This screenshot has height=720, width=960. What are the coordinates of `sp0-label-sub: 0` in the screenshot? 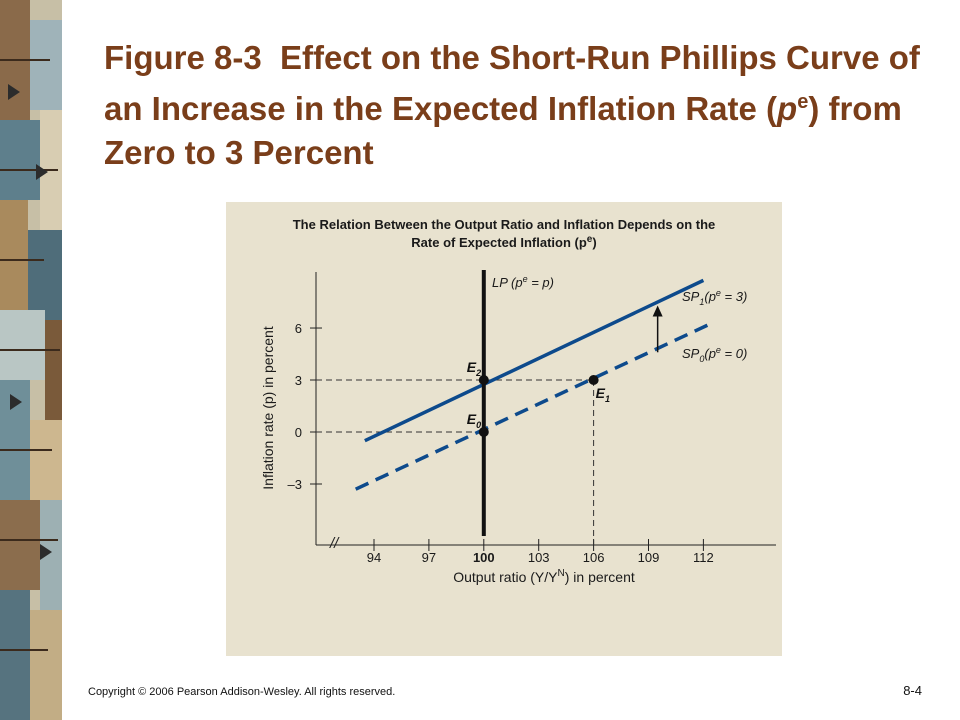 It's located at (701, 359).